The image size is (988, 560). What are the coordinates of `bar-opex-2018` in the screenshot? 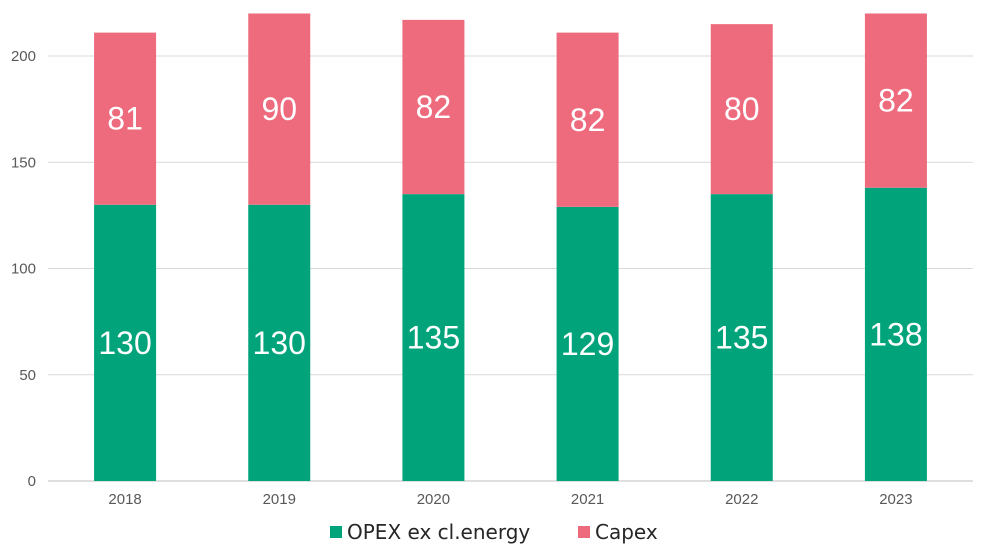 It's located at (125, 342).